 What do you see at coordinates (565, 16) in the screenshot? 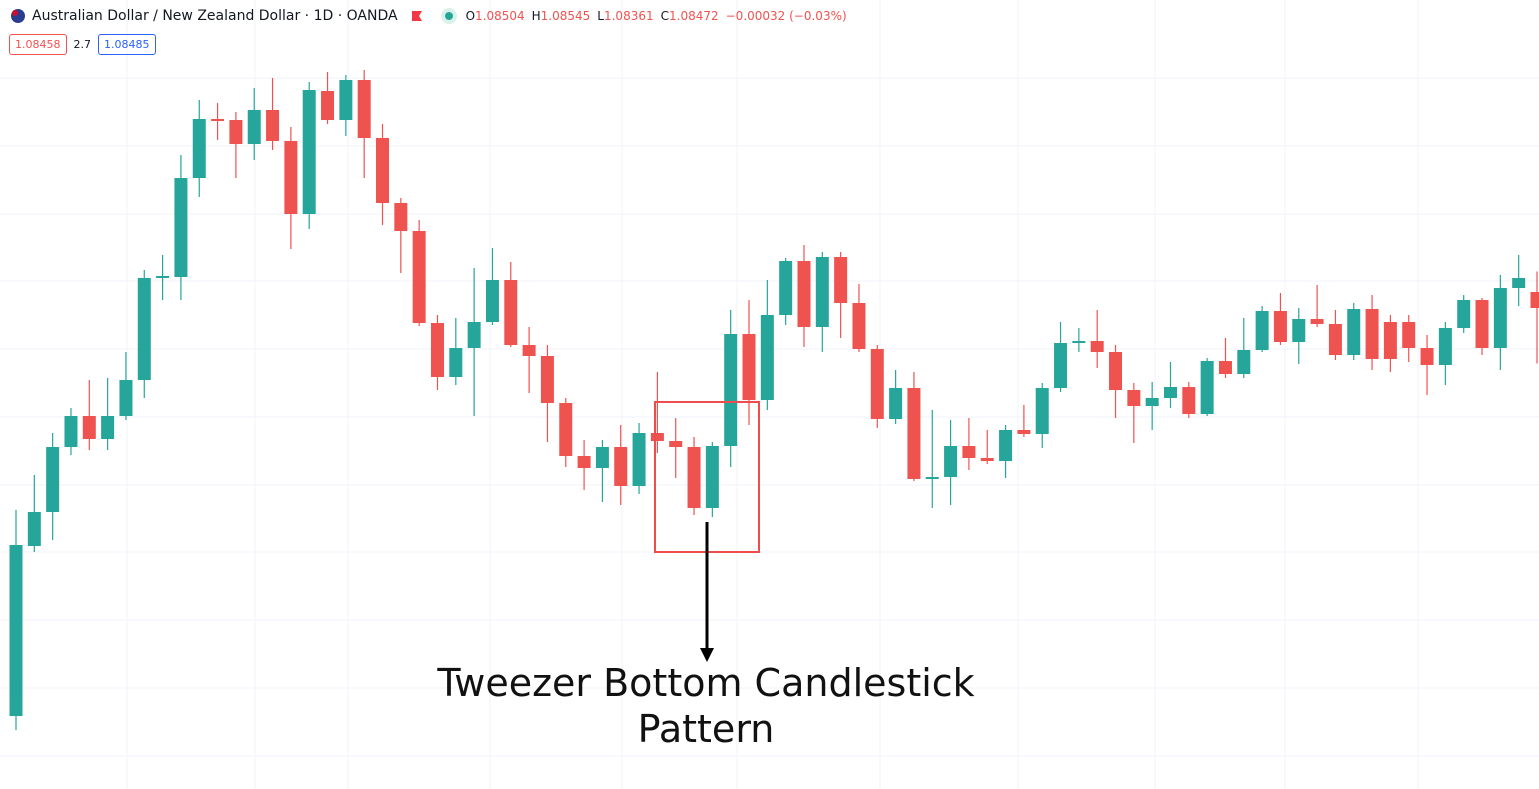
I see `ohlc-value: 1.08545` at bounding box center [565, 16].